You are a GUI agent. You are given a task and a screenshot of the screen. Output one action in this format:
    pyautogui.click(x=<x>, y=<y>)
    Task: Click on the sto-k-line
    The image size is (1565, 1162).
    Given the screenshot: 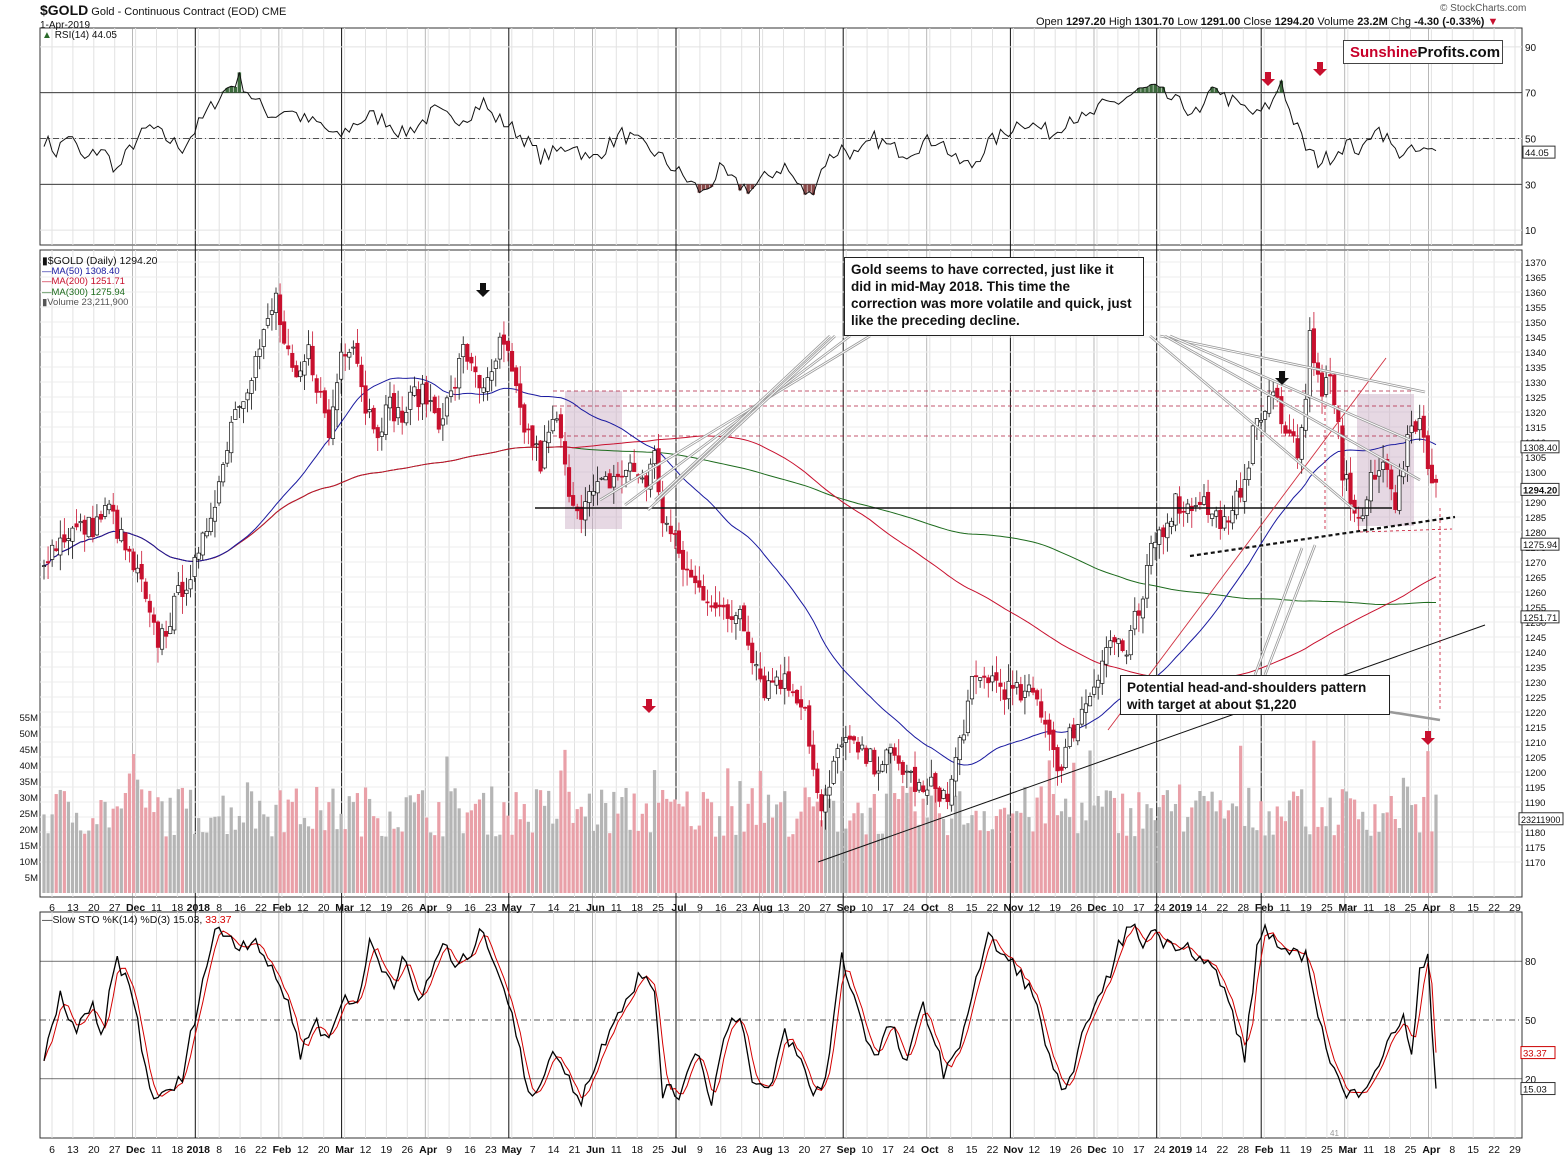 What is the action you would take?
    pyautogui.click(x=740, y=1015)
    